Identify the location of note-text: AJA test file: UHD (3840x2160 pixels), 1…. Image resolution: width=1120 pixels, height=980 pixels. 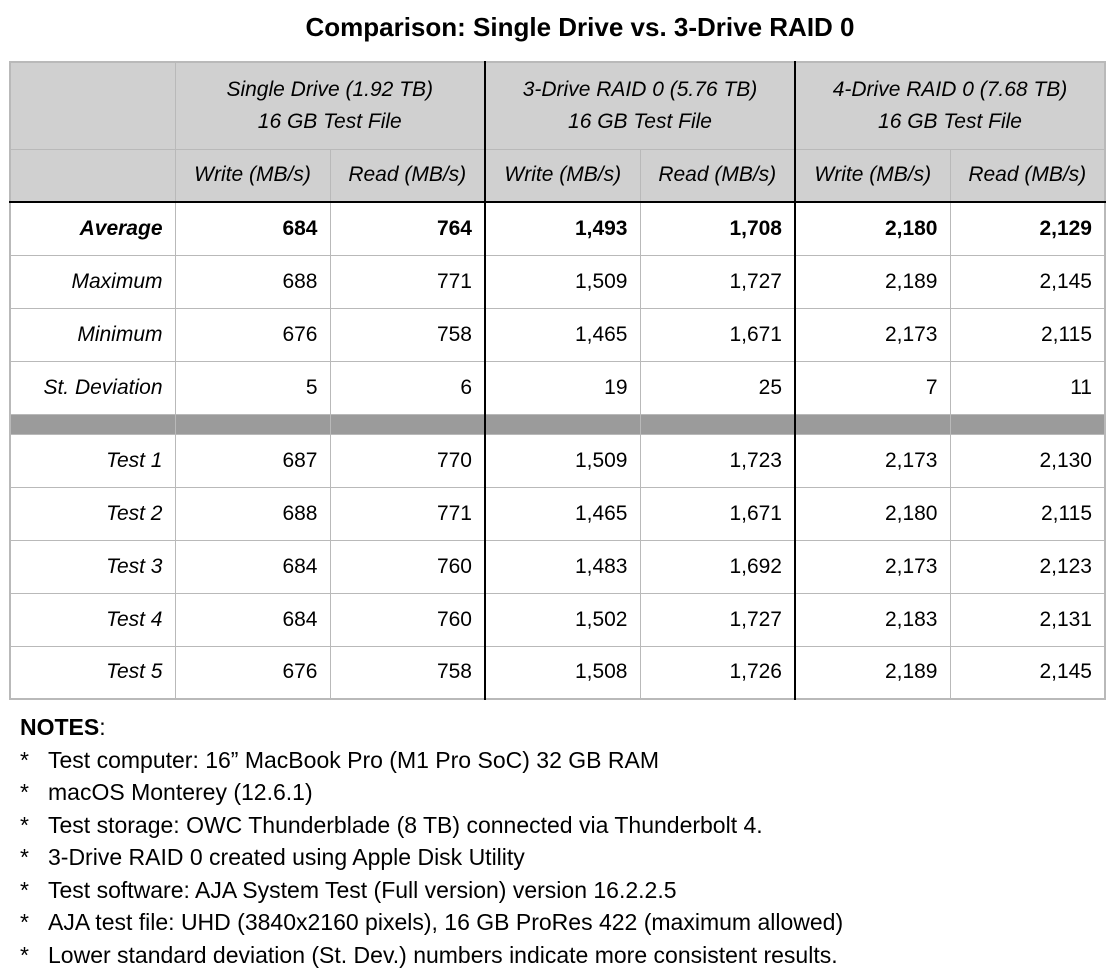
(446, 922).